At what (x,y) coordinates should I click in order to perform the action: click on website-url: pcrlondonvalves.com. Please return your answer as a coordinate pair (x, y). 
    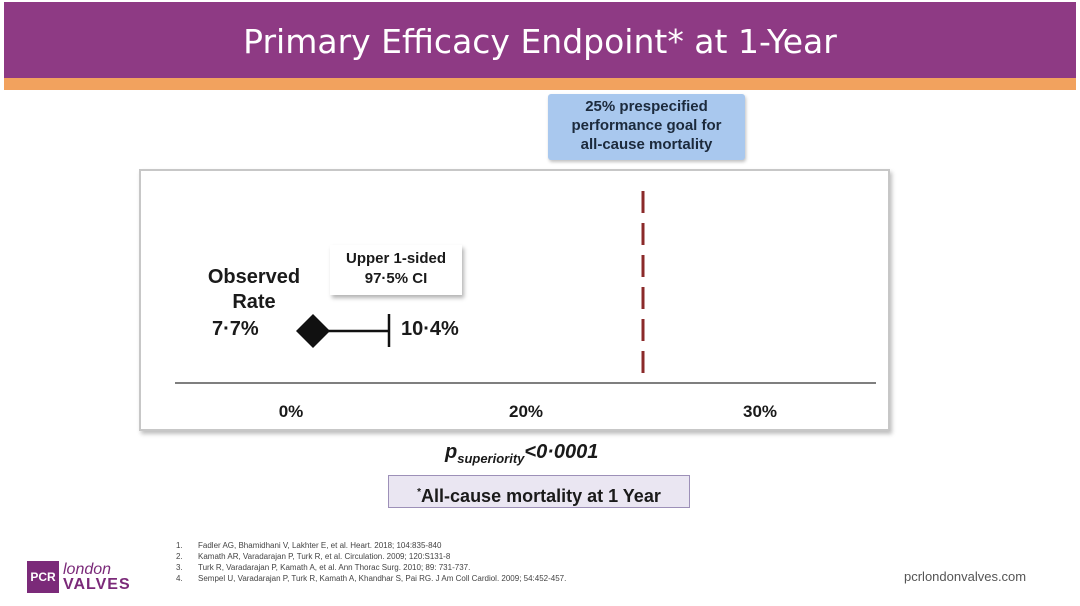
    Looking at the image, I should click on (965, 576).